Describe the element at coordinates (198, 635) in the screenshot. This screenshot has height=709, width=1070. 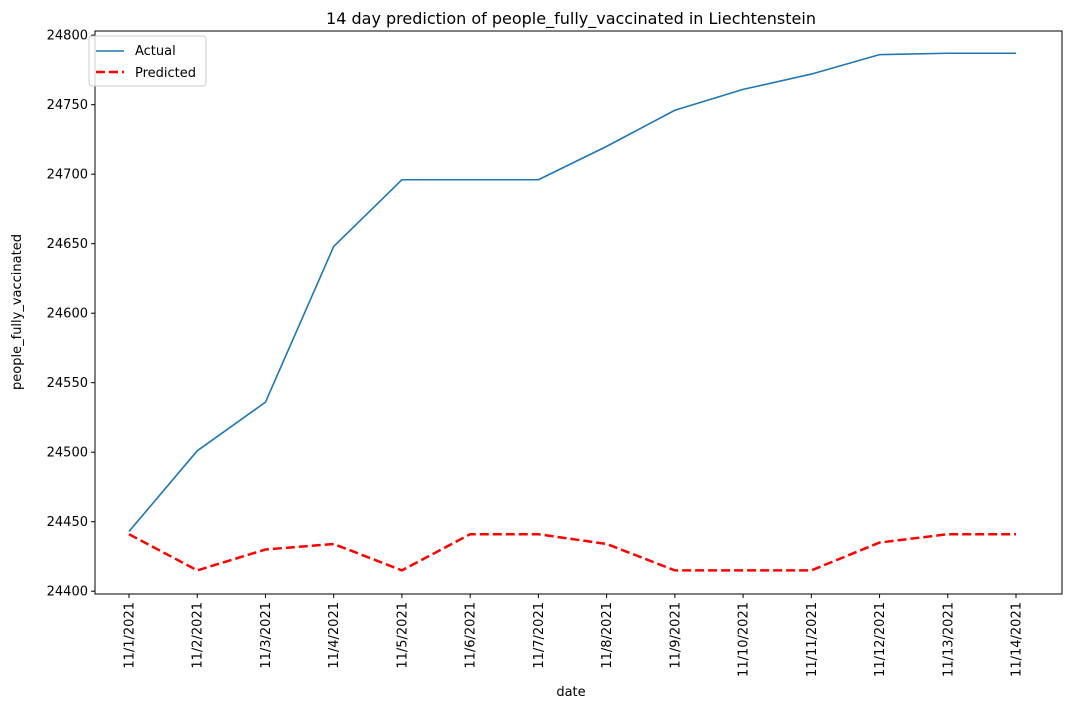
I see `x-tick-label: 11/2/2021` at that location.